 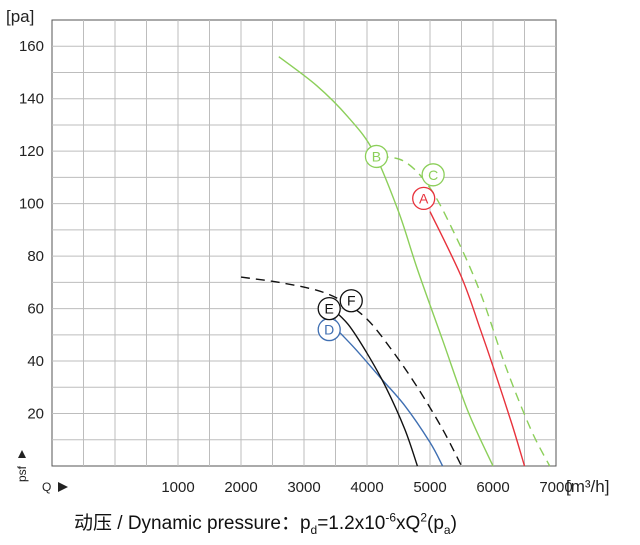 I want to click on x-tick-label: 2000, so click(x=240, y=487).